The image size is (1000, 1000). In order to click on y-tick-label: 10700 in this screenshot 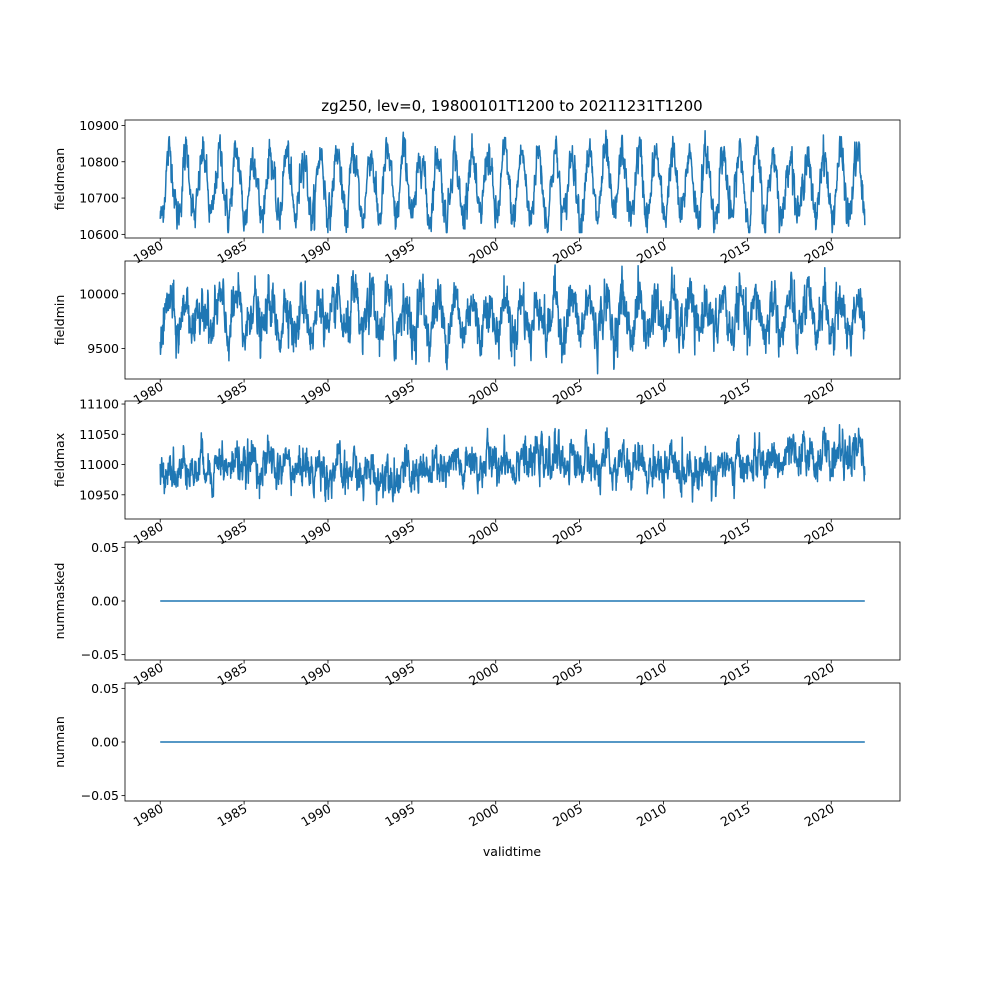, I will do `click(99, 198)`.